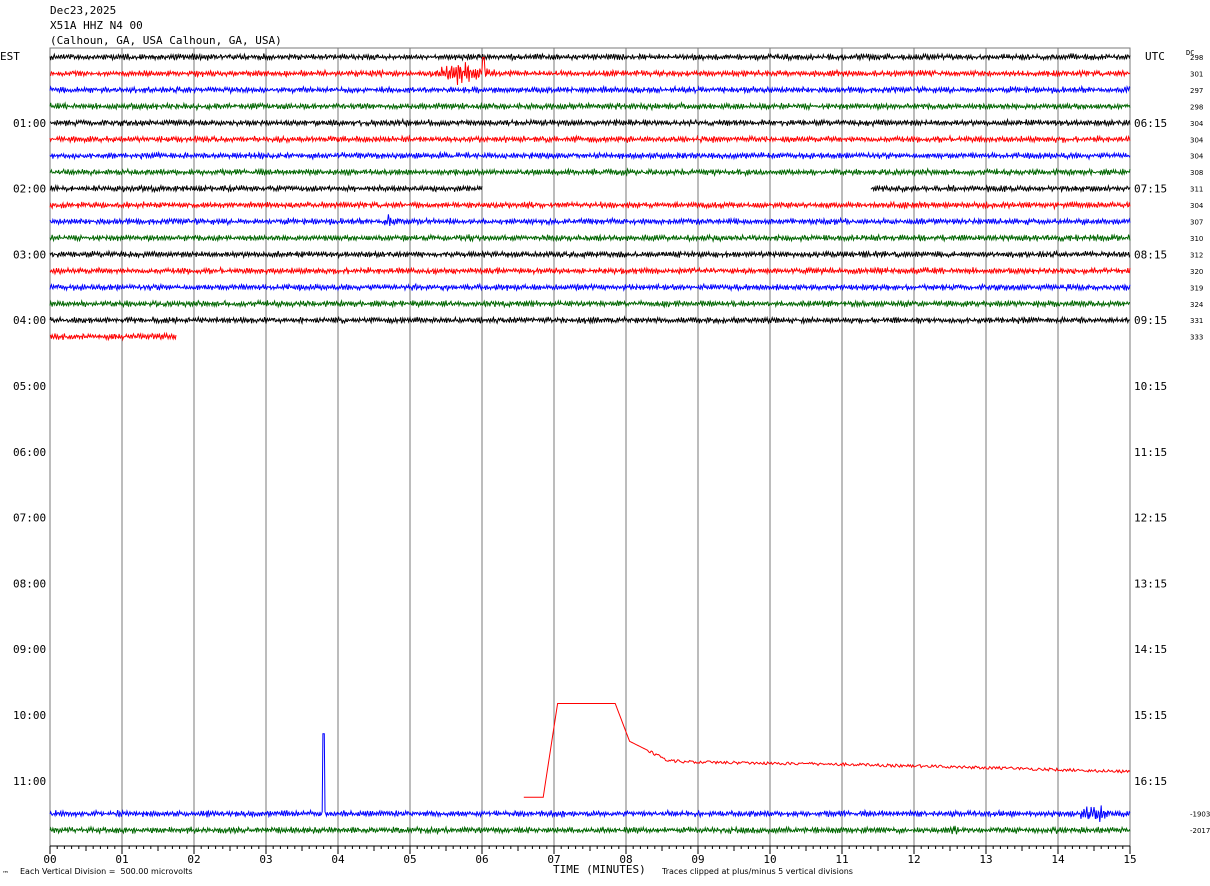 The image size is (1210, 886). Describe the element at coordinates (625, 859) in the screenshot. I see `x-tick-label: 08` at that location.